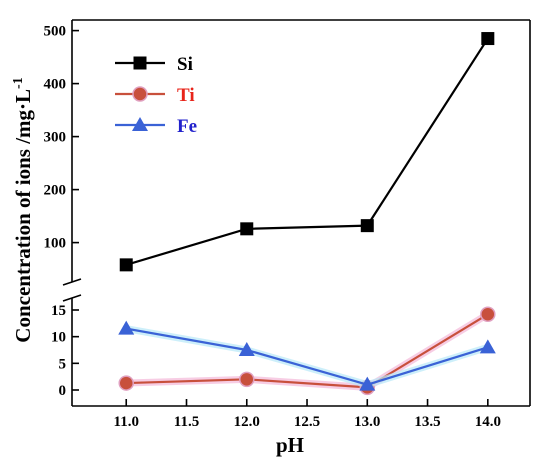  What do you see at coordinates (63, 364) in the screenshot?
I see `y-lower-tick-label: 5` at bounding box center [63, 364].